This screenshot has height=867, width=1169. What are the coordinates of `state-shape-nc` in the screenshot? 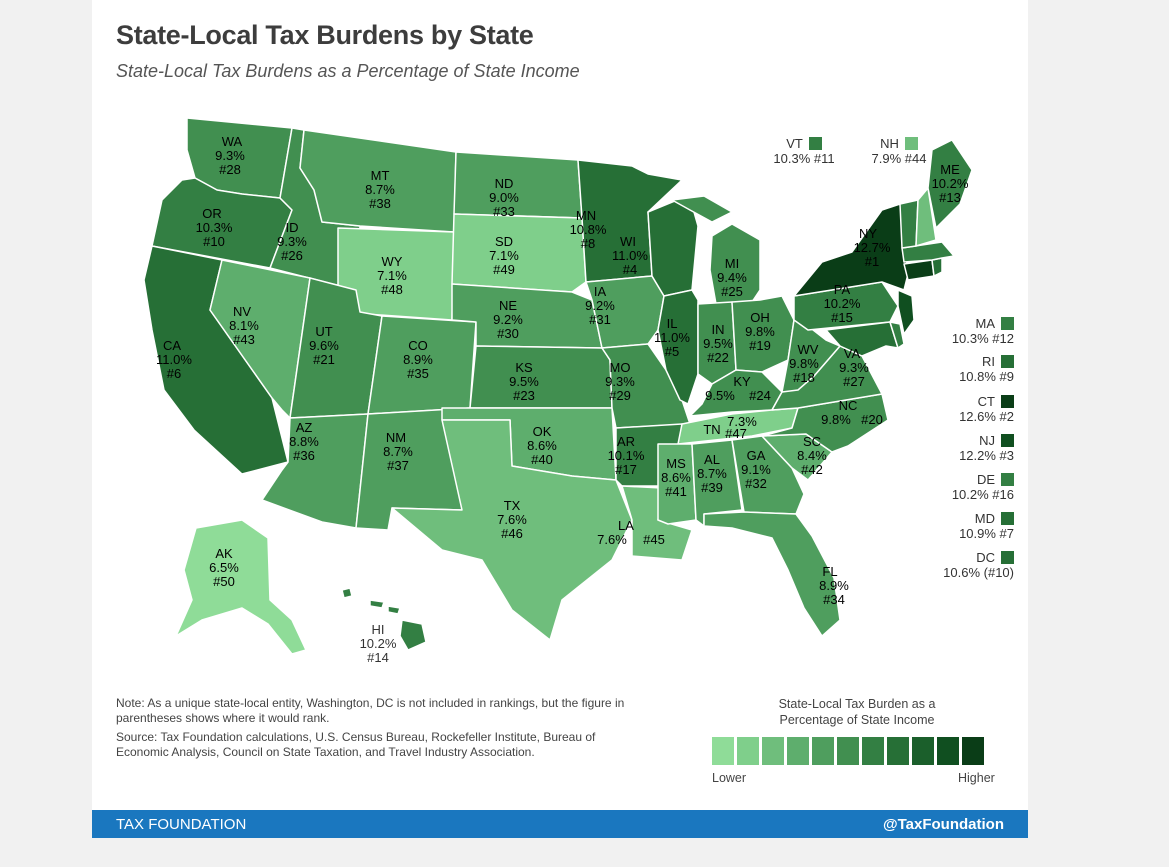 It's located at (825, 423).